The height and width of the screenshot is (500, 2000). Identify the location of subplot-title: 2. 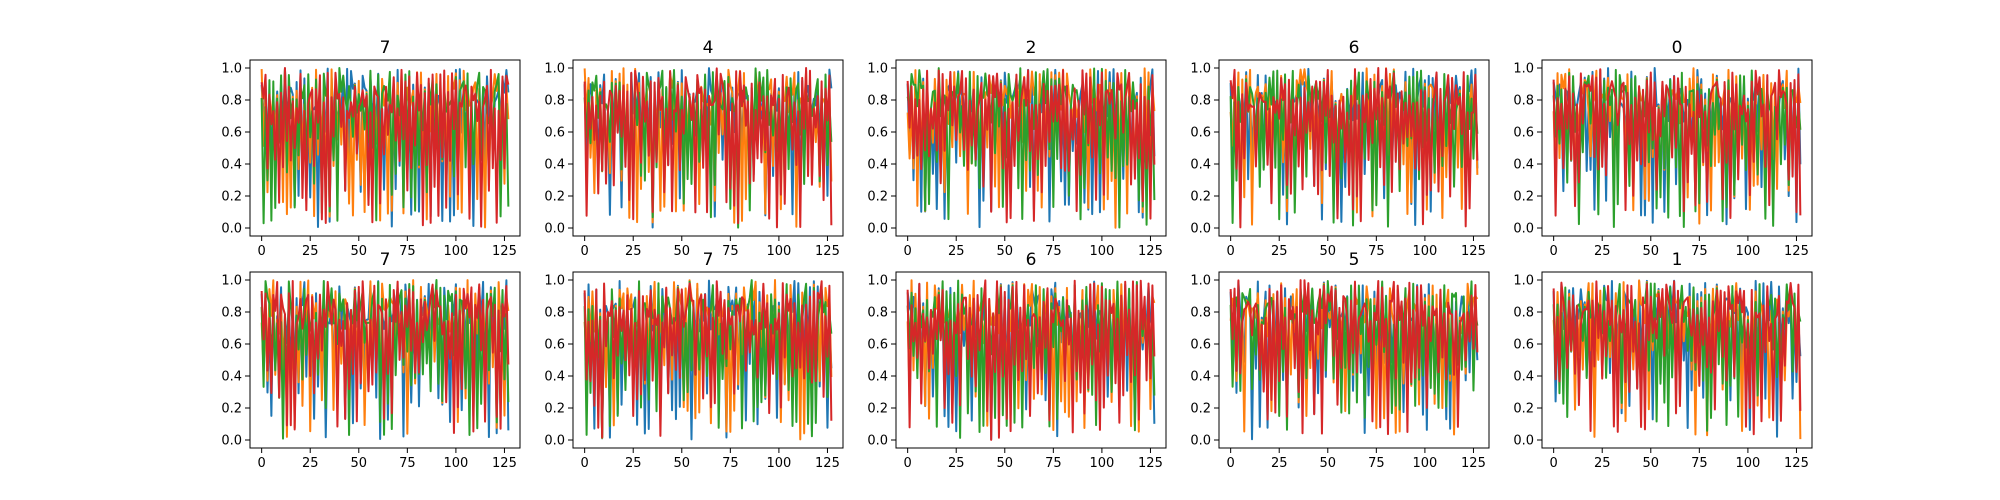
(1031, 48).